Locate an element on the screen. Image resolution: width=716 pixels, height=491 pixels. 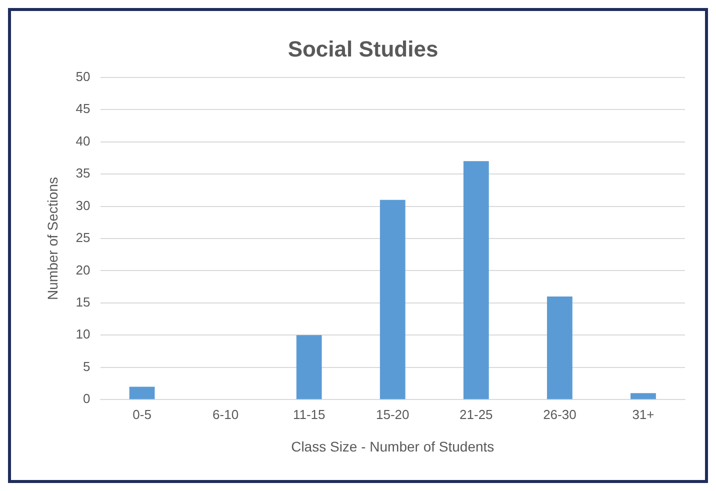
y-tick-label: 30 is located at coordinates (83, 205).